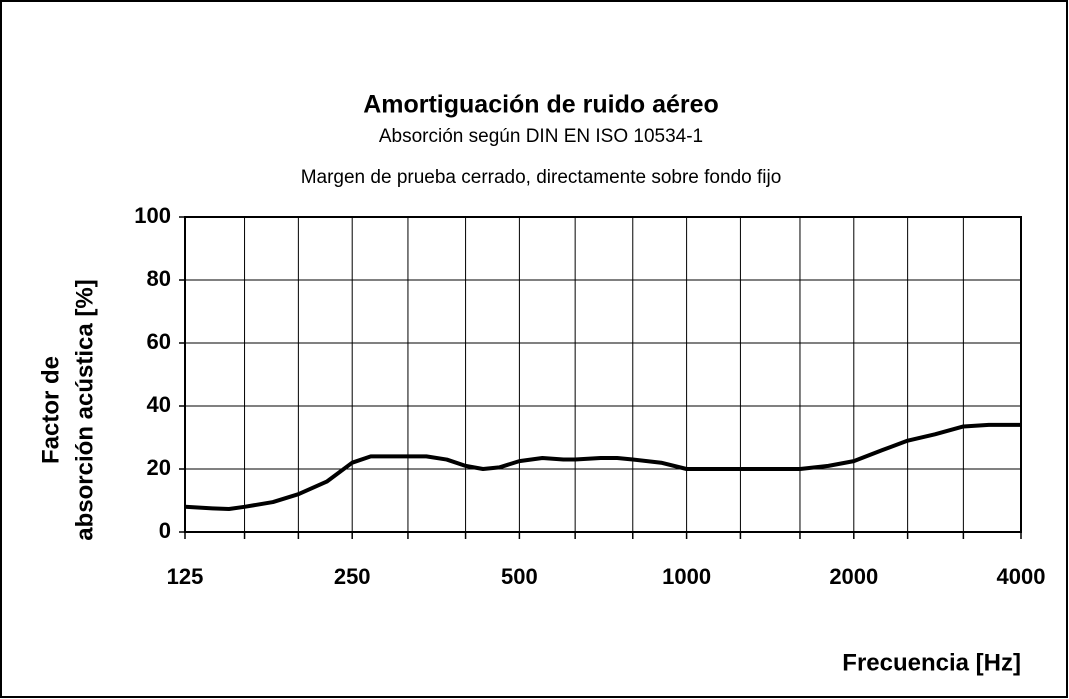 Image resolution: width=1069 pixels, height=699 pixels. I want to click on y-tick-label: 60, so click(159, 341).